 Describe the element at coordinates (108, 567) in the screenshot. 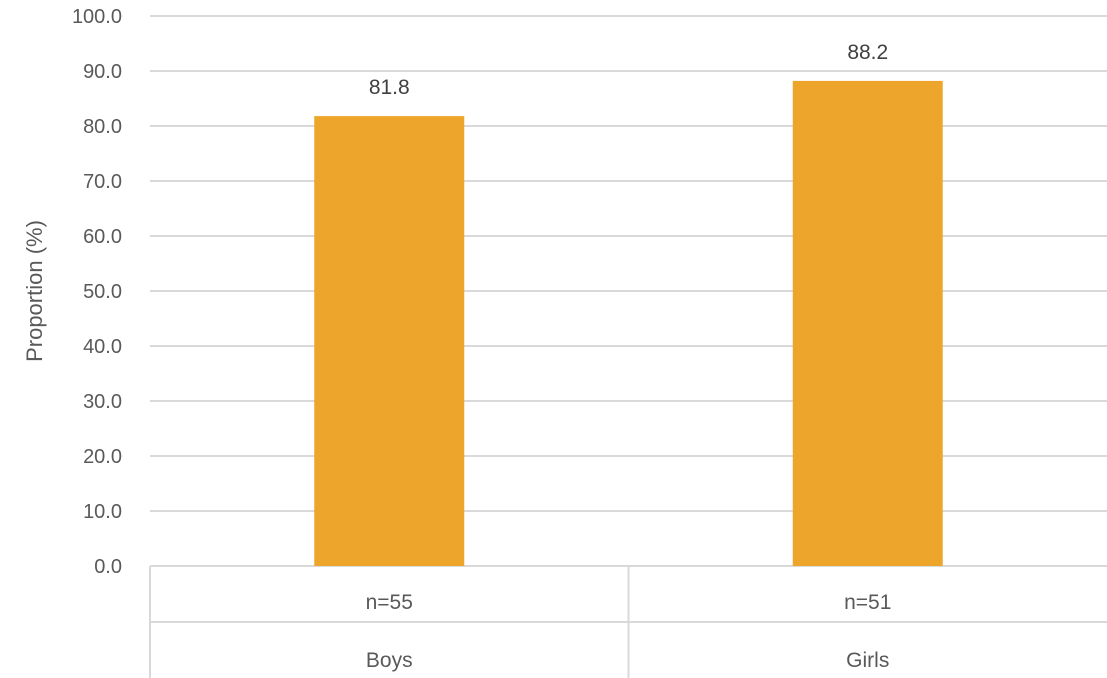

I see `y-tick-label: 0.0` at that location.